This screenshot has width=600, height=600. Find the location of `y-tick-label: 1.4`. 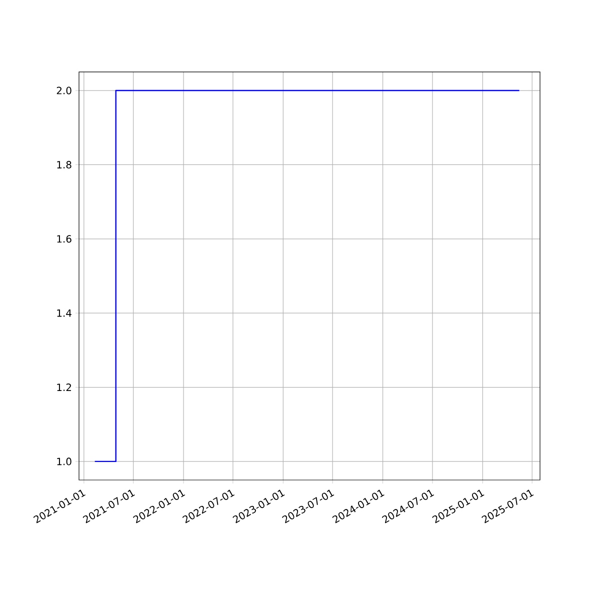

y-tick-label: 1.4 is located at coordinates (64, 313).